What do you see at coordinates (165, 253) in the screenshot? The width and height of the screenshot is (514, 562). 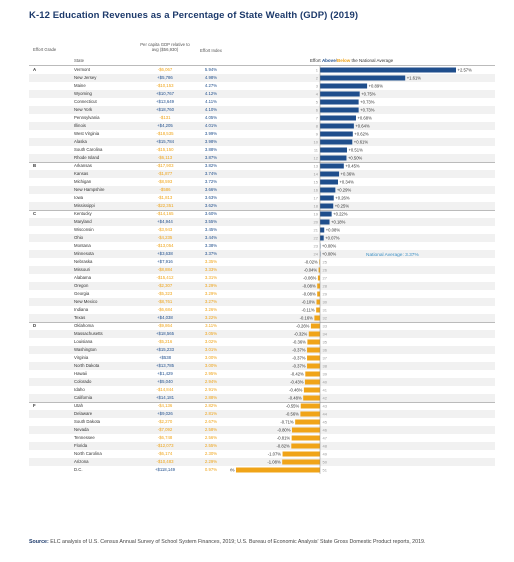 I see `pcg-cell: +$3,638` at bounding box center [165, 253].